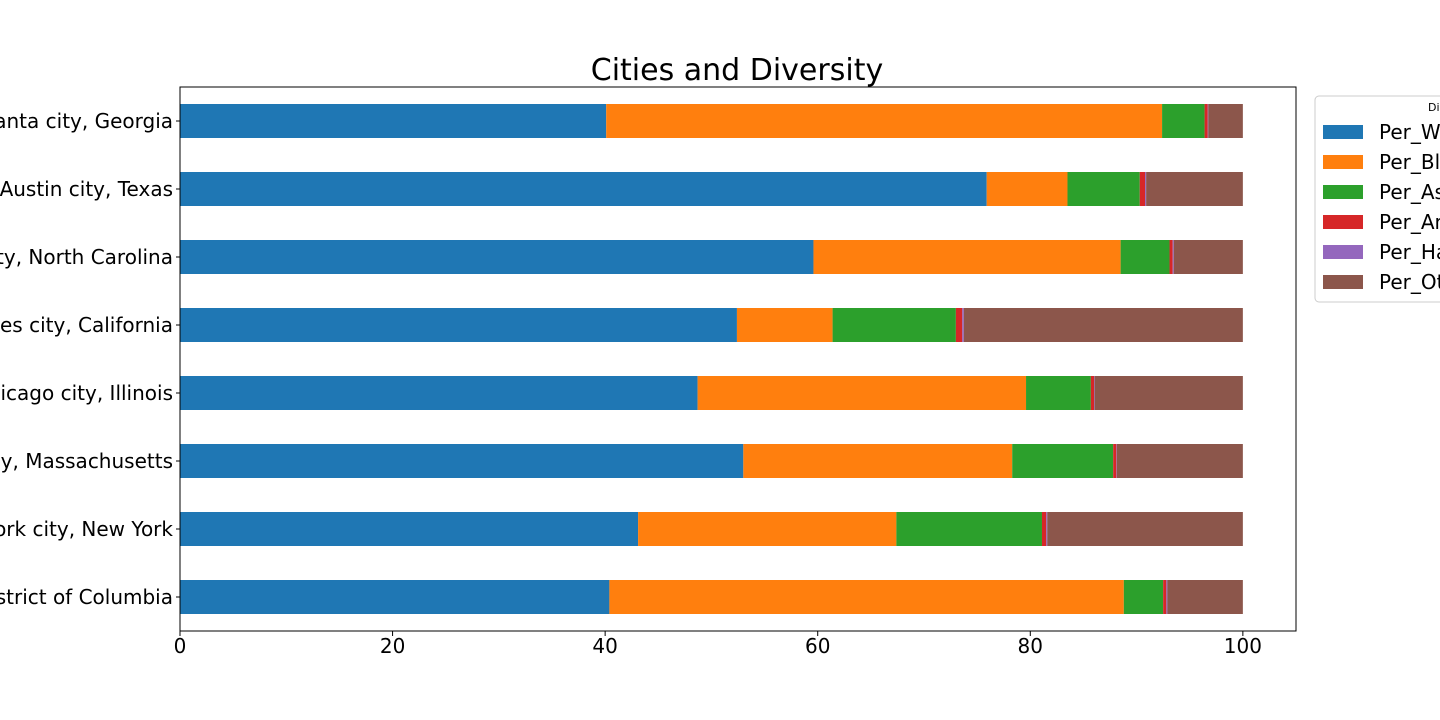 The image size is (1440, 720). I want to click on legend-label: Per_As, so click(1409, 192).